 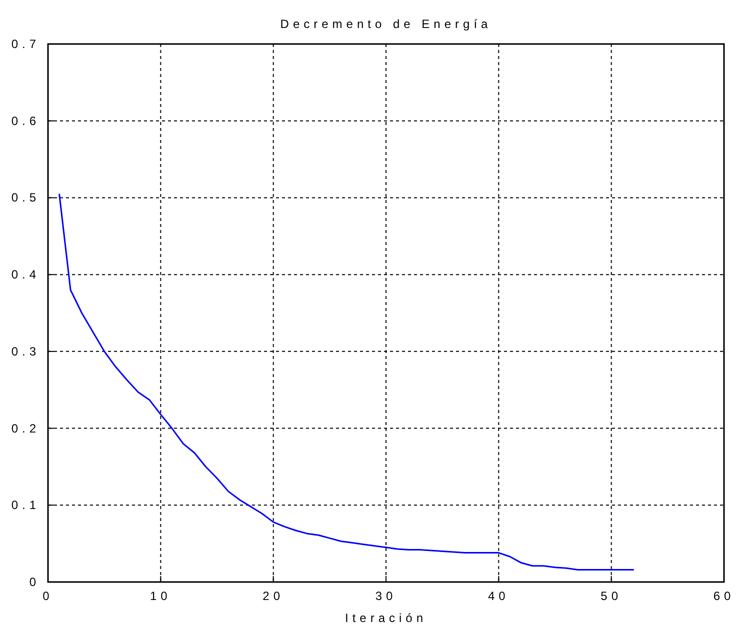 I want to click on y-tick-label: 0.3, so click(x=25, y=351).